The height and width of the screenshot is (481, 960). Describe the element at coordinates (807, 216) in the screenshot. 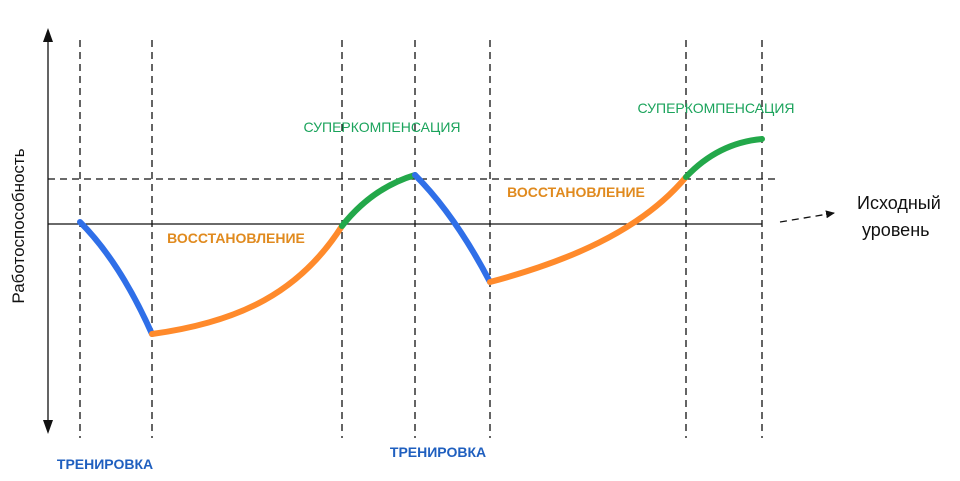

I see `baseline-arrow` at that location.